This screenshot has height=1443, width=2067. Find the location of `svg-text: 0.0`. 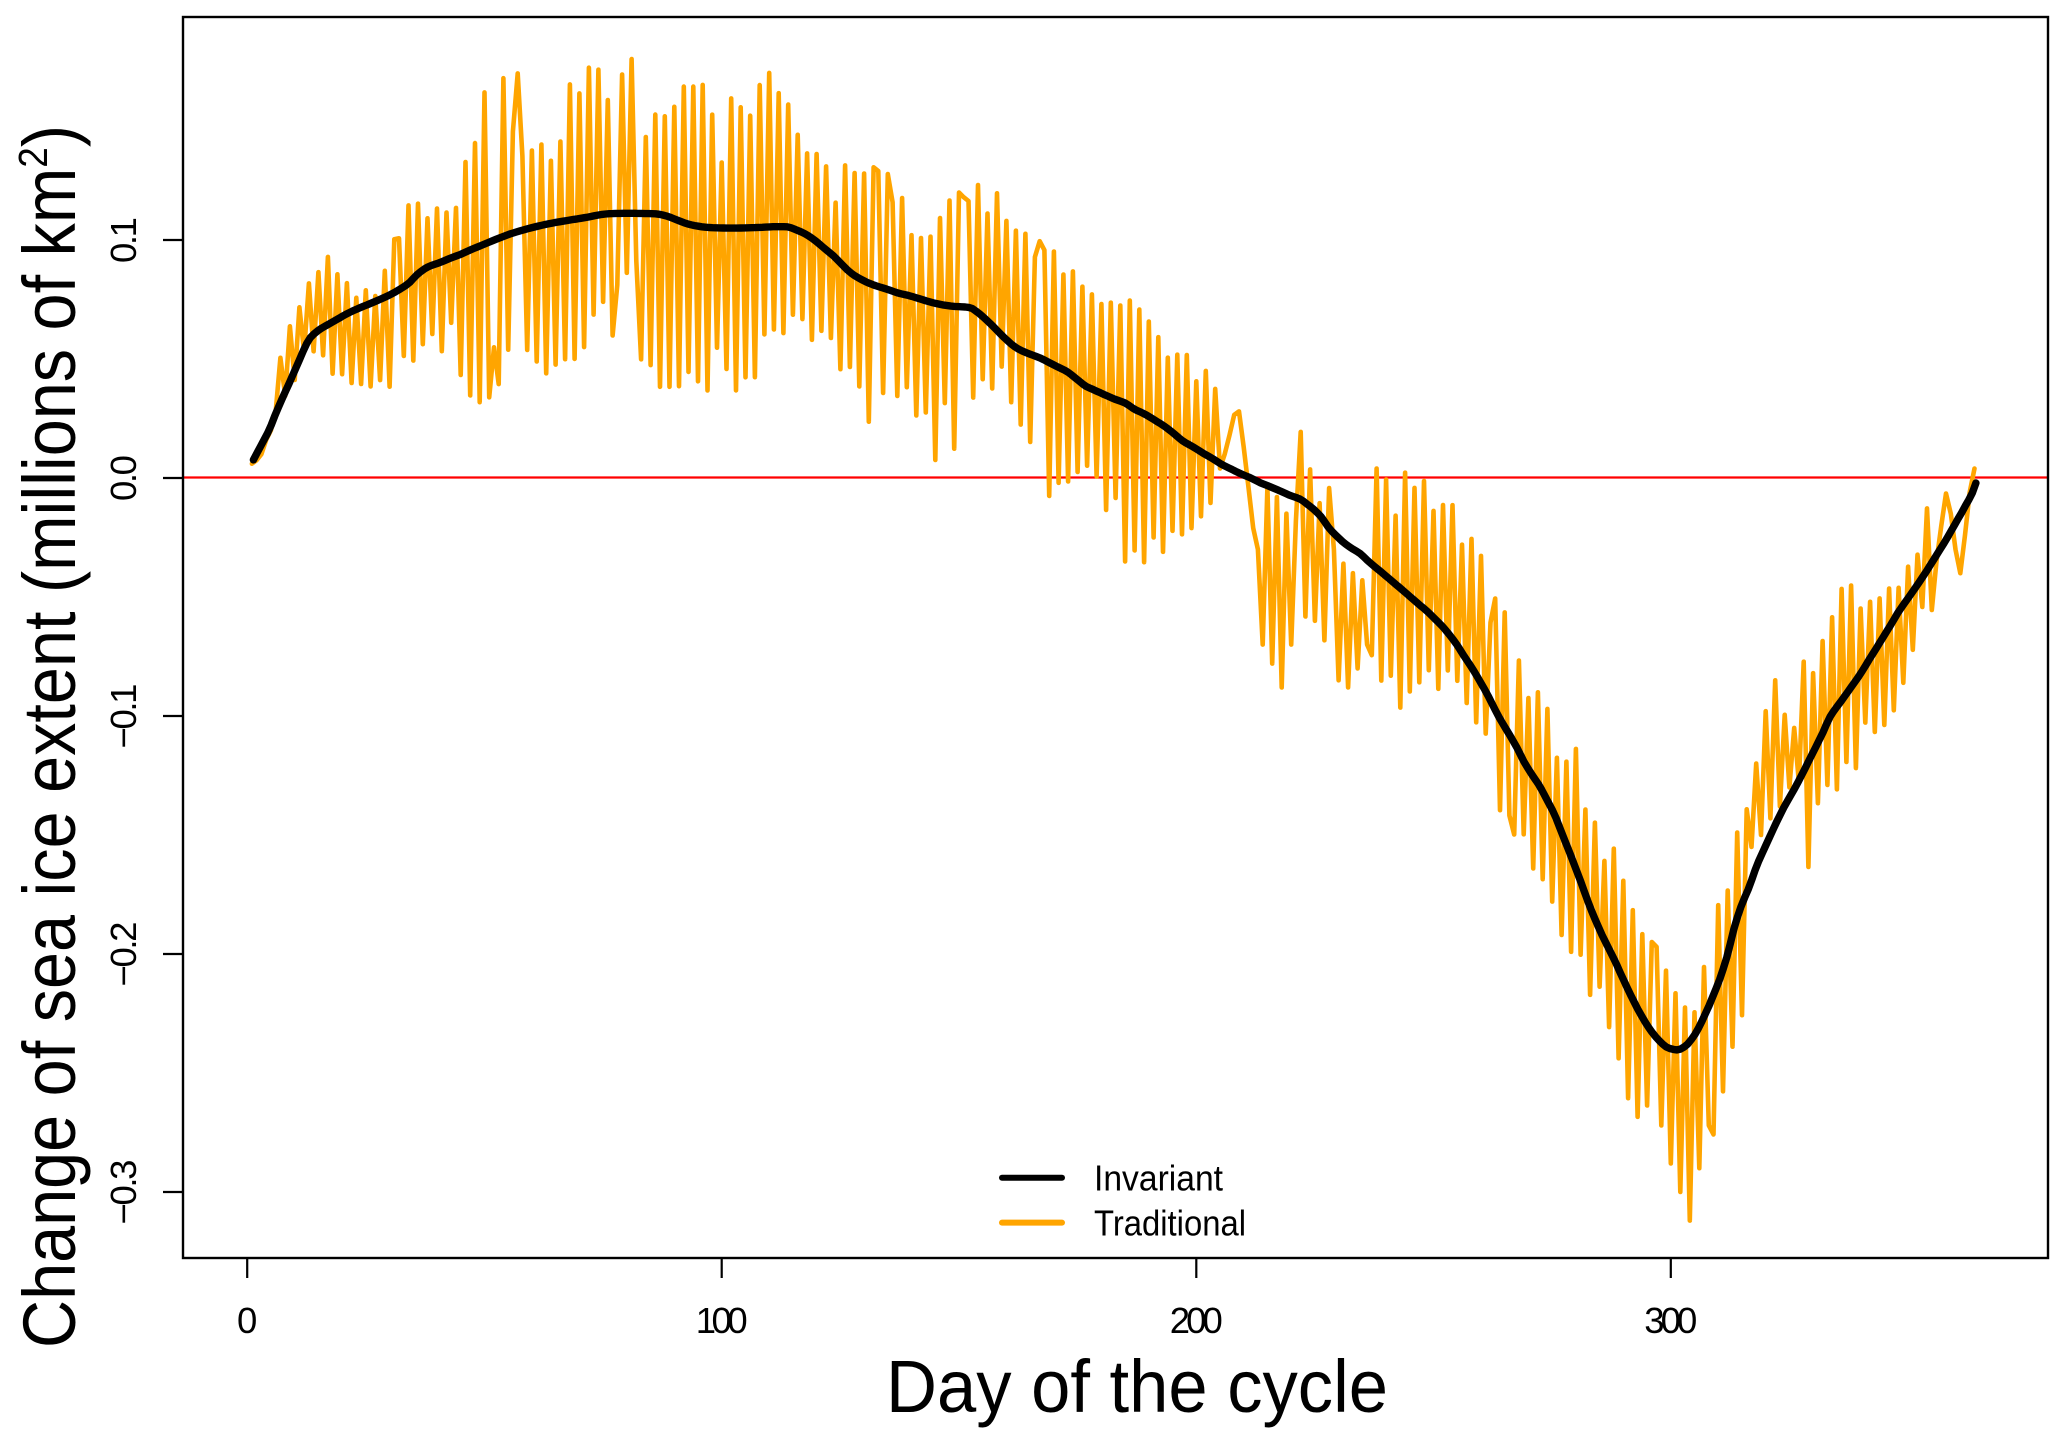

svg-text: 0.0 is located at coordinates (123, 478).